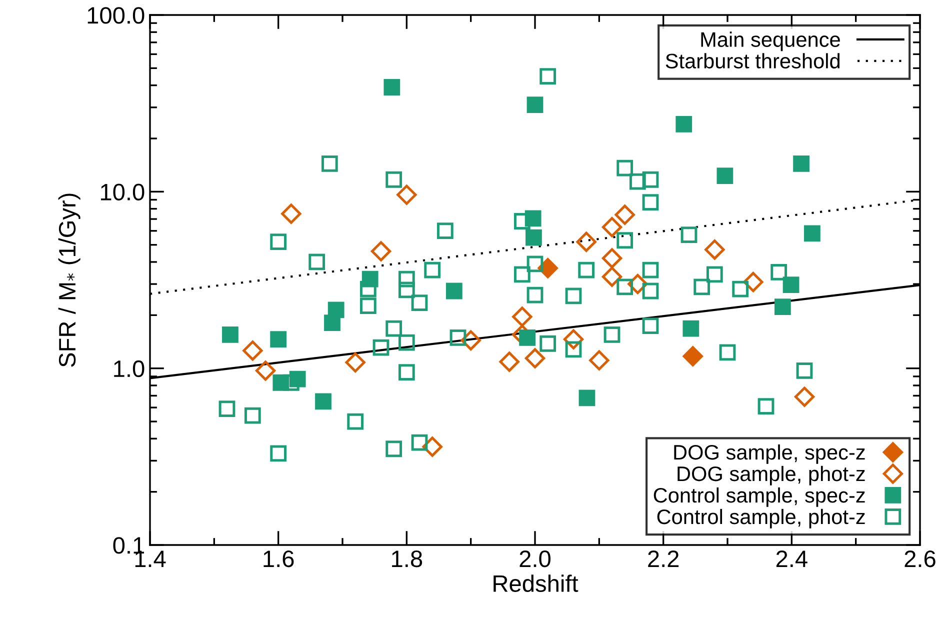 The image size is (947, 628). What do you see at coordinates (769, 454) in the screenshot?
I see `legend-label: DOG sample, spec-z` at bounding box center [769, 454].